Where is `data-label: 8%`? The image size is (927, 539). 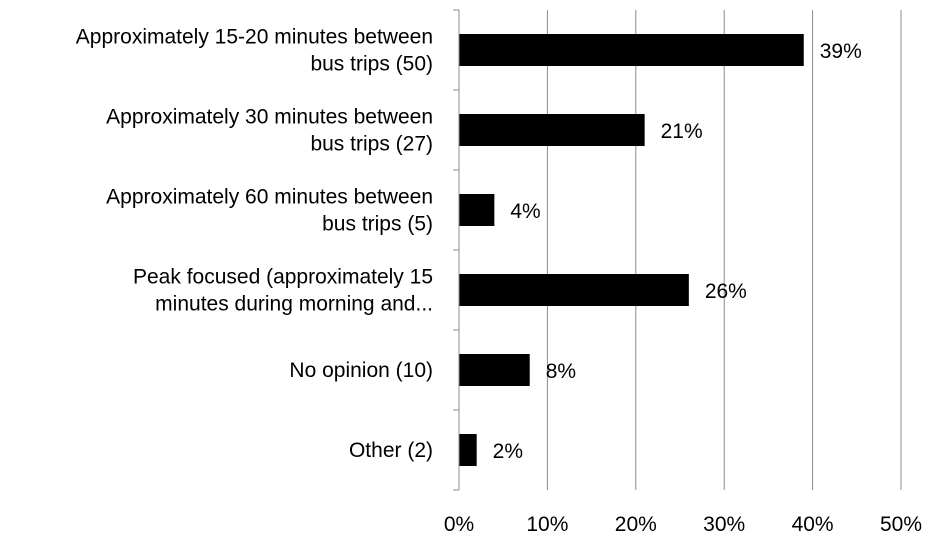
data-label: 8% is located at coordinates (561, 371).